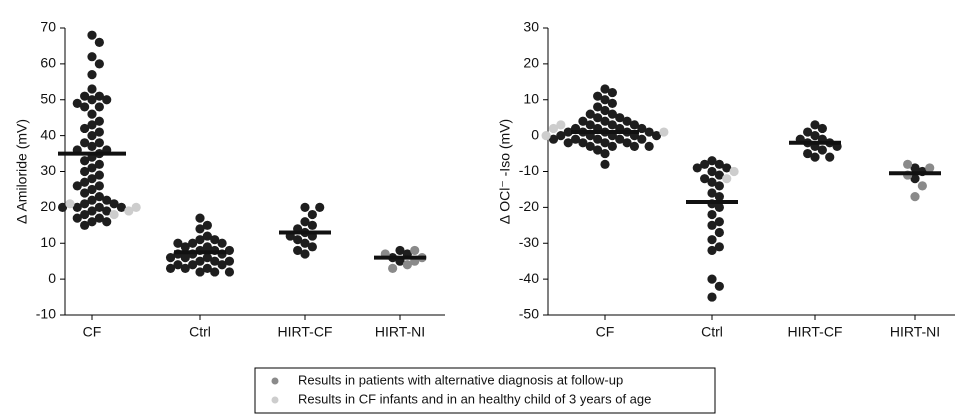  What do you see at coordinates (605, 332) in the screenshot?
I see `x-tick-label: CF` at bounding box center [605, 332].